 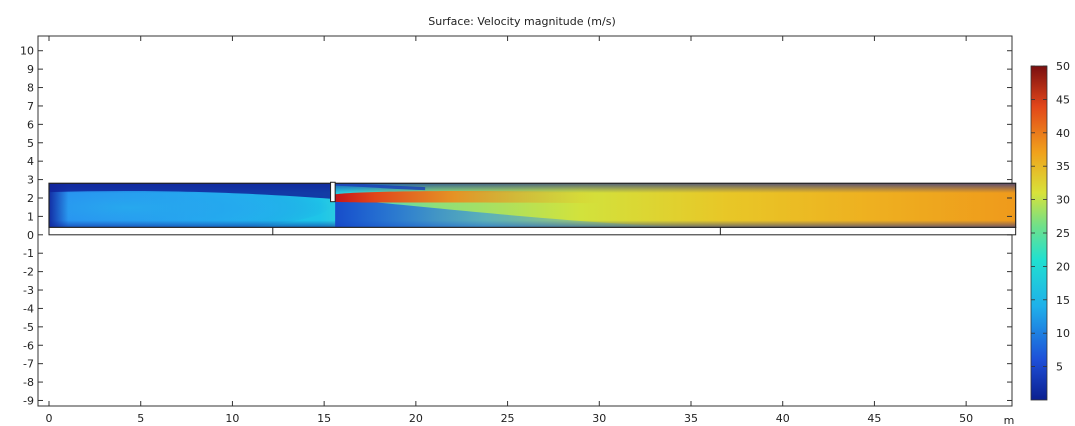 What do you see at coordinates (28, 327) in the screenshot?
I see `y-tick-label: -5` at bounding box center [28, 327].